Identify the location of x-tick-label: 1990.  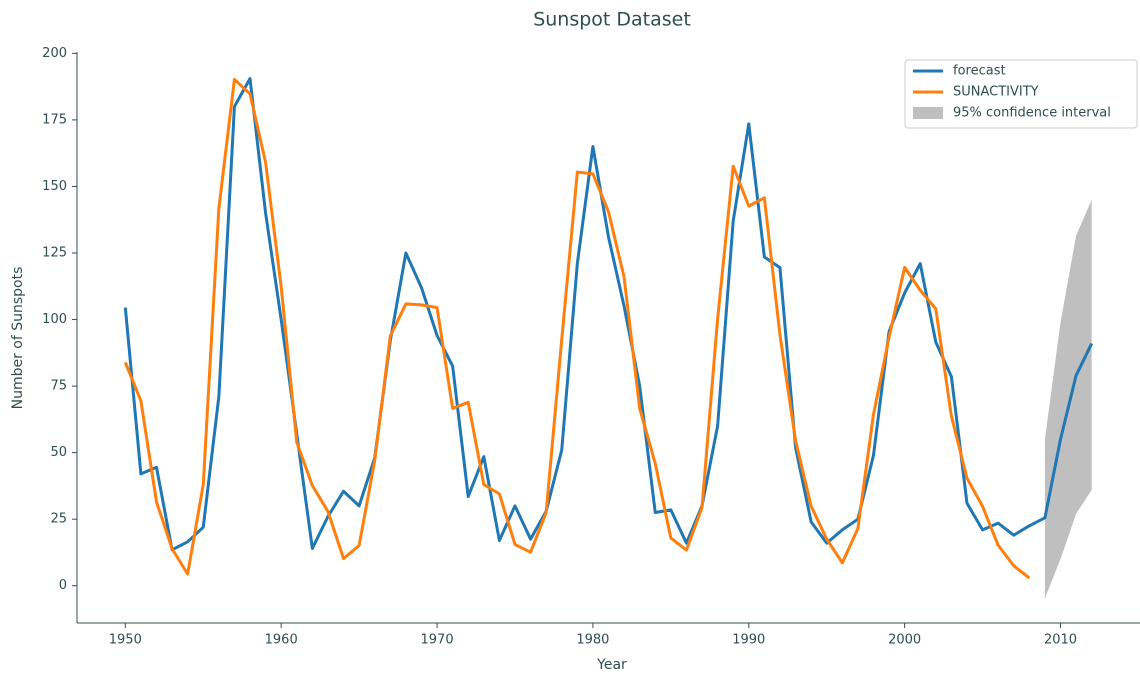
(748, 640).